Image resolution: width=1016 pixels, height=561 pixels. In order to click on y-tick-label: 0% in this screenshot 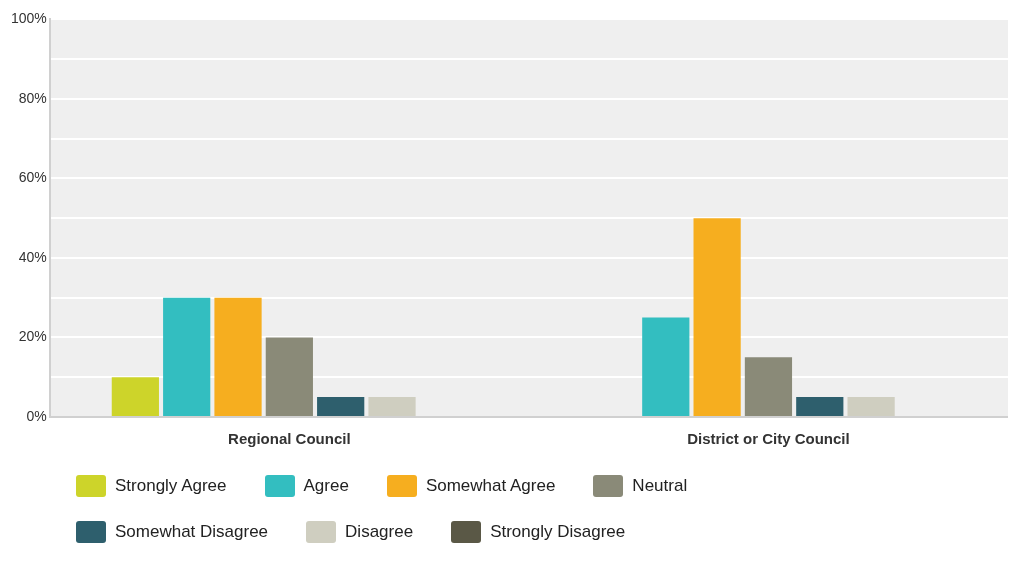, I will do `click(36, 415)`.